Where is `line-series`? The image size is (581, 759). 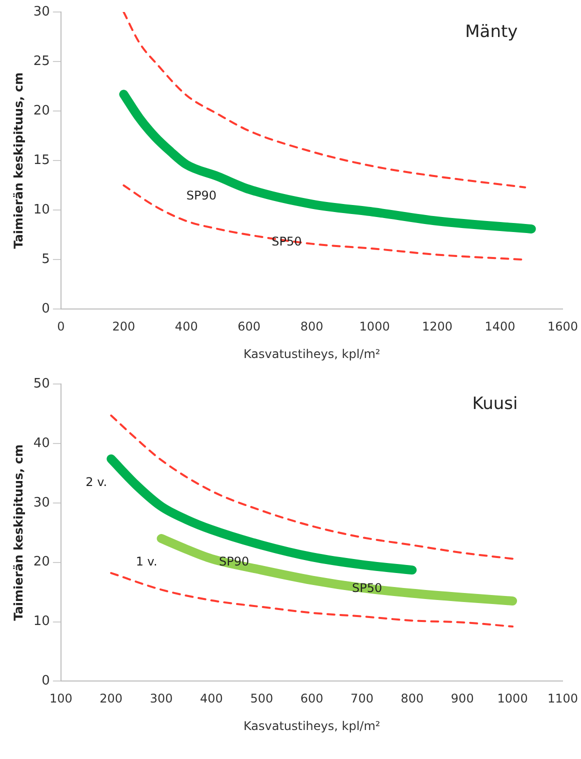 line-series is located at coordinates (312, 600).